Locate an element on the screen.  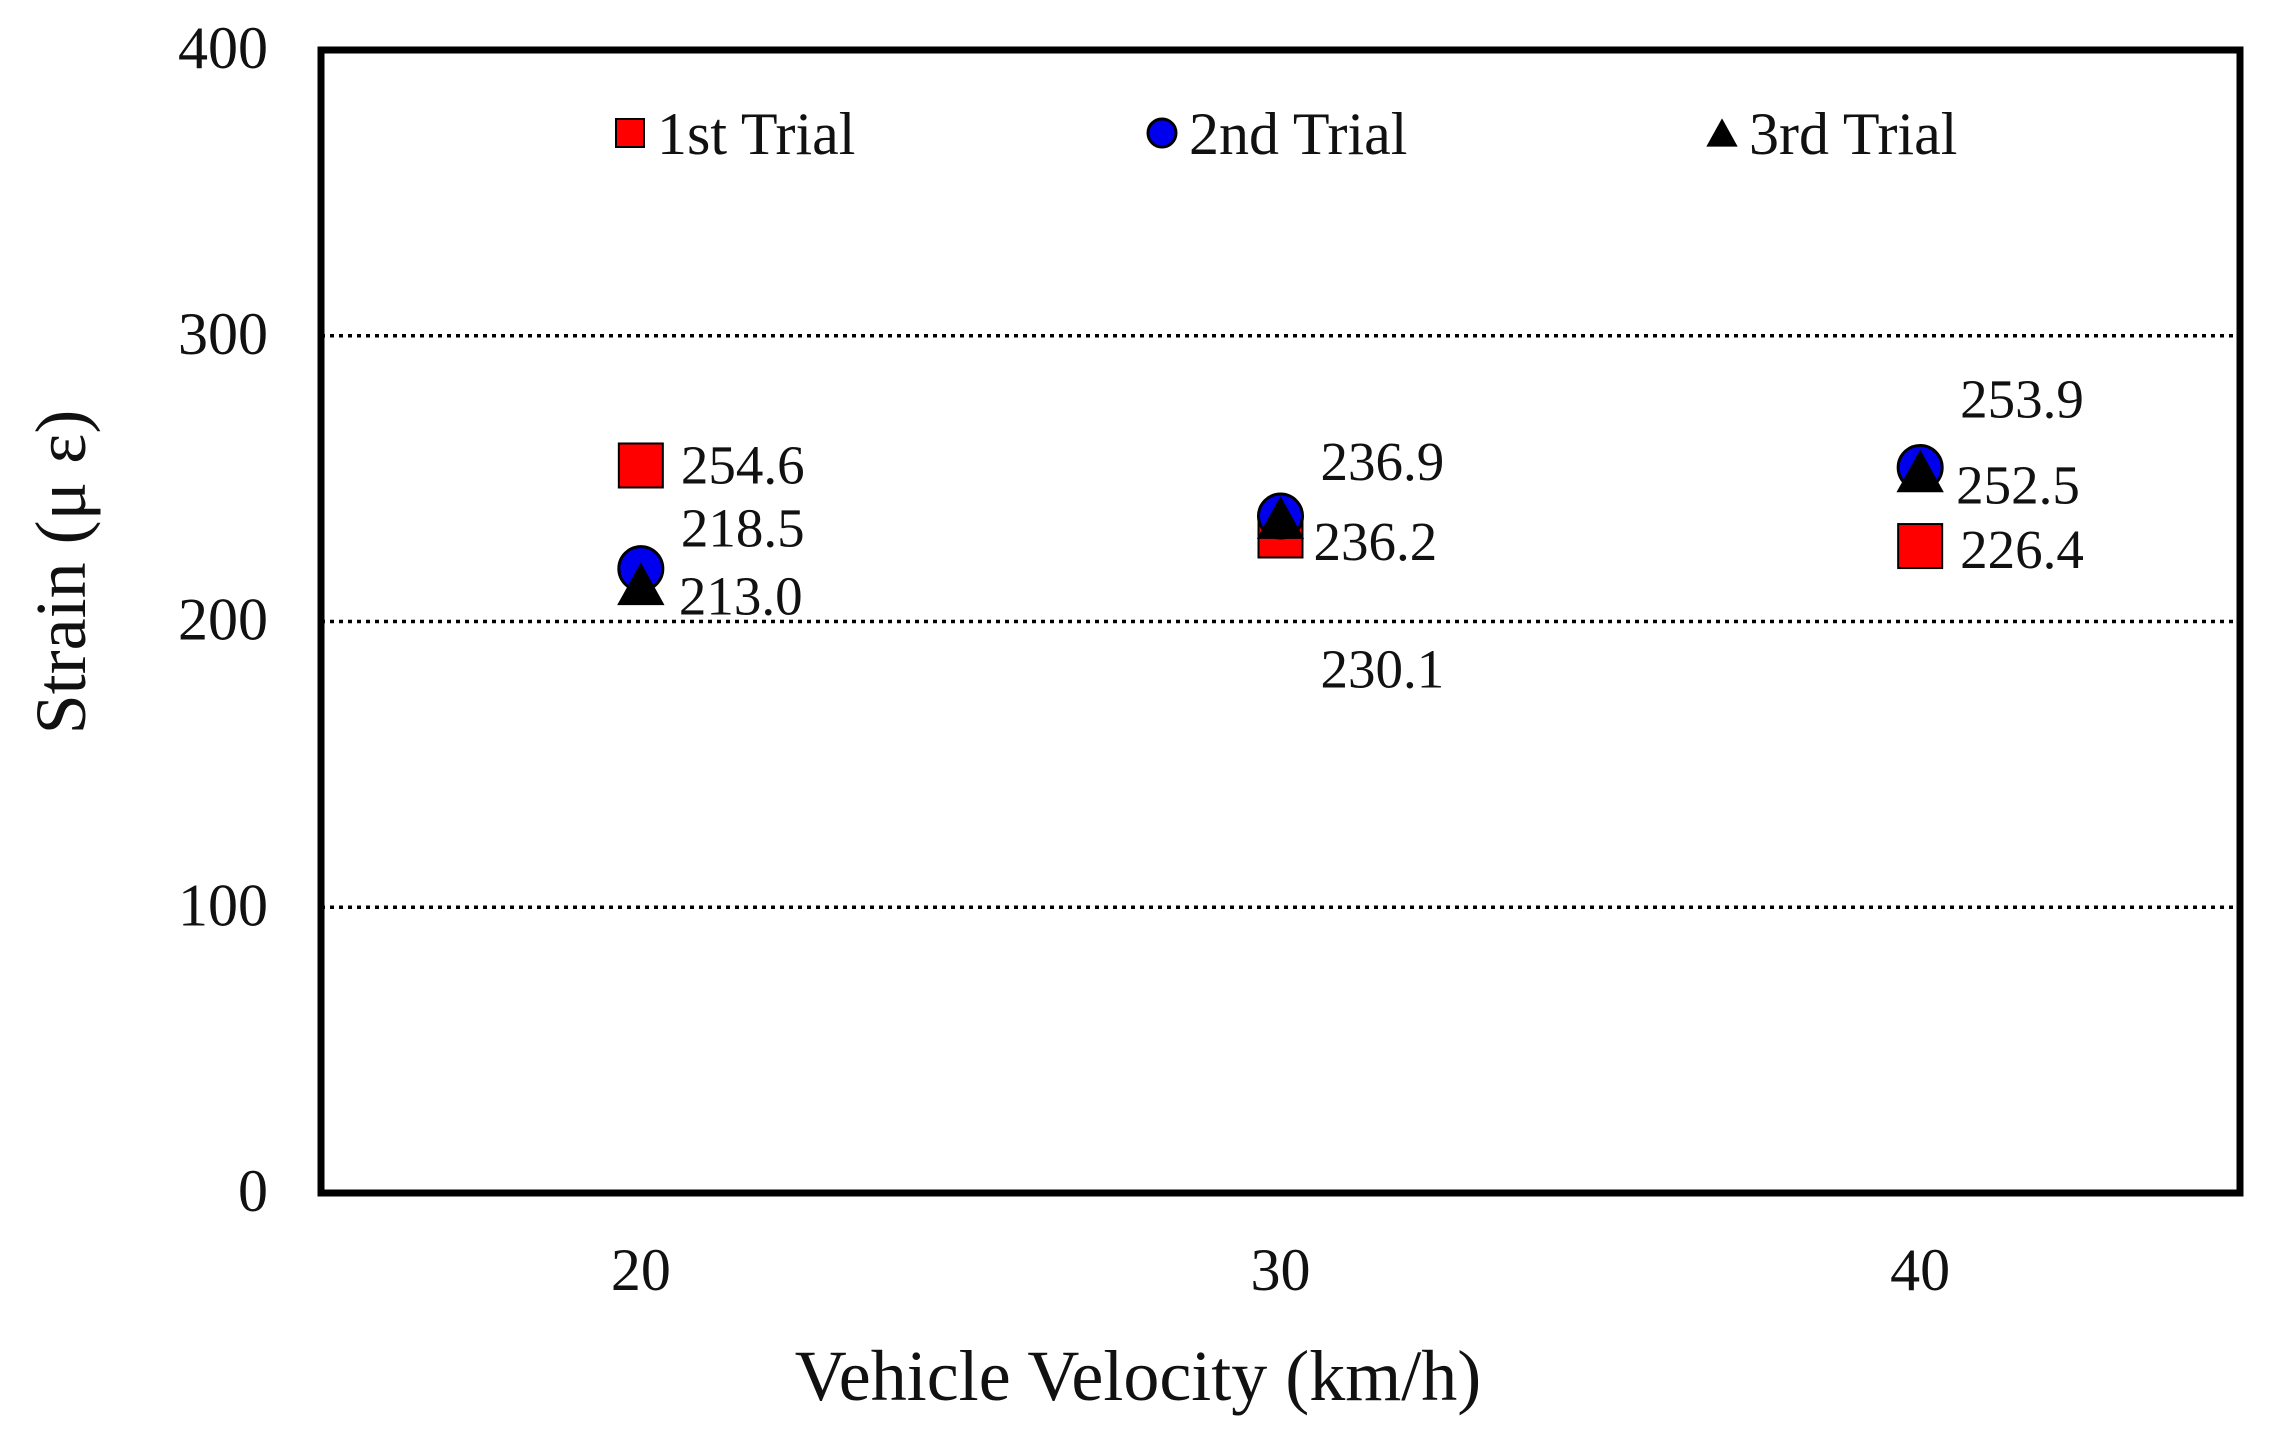
x-axis-title: Vehicle Velocity (km/h) is located at coordinates (1138, 1376).